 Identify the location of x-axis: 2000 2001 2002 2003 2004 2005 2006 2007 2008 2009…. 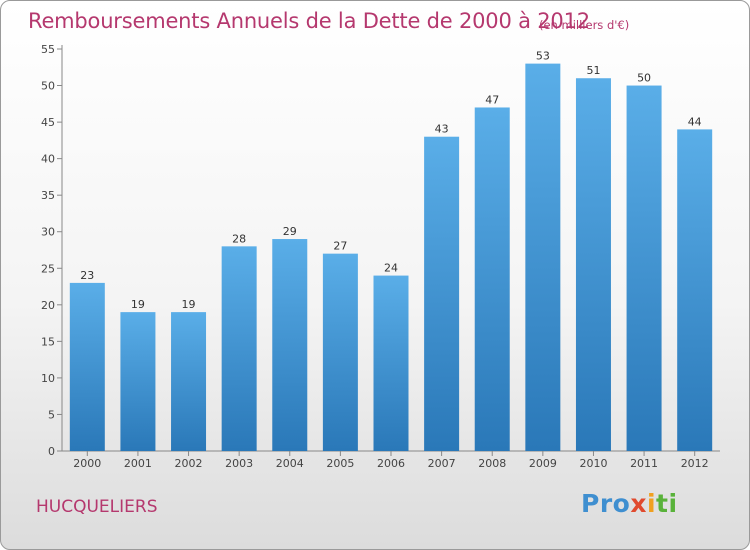
(391, 460).